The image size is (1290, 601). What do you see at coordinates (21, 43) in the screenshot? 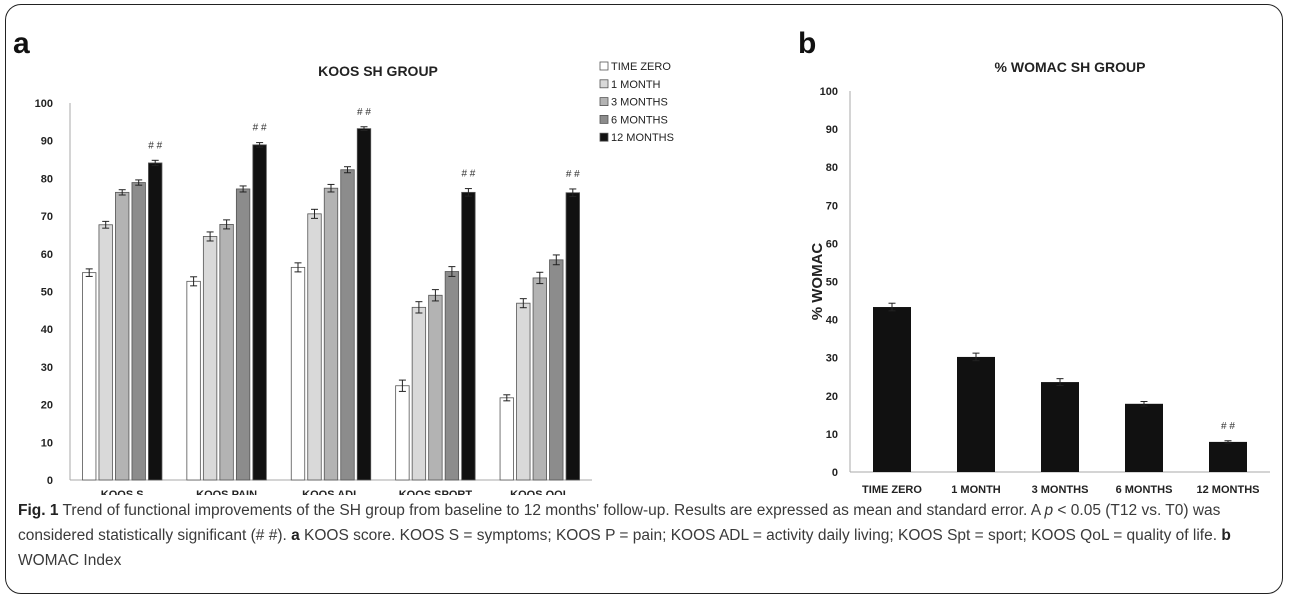
I see `panel-label-a: a` at bounding box center [21, 43].